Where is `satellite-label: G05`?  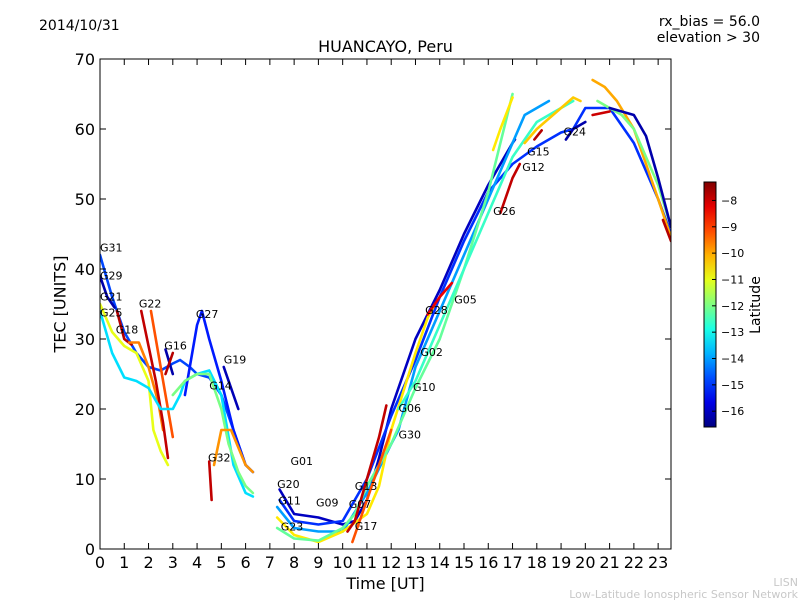
satellite-label: G05 is located at coordinates (465, 299).